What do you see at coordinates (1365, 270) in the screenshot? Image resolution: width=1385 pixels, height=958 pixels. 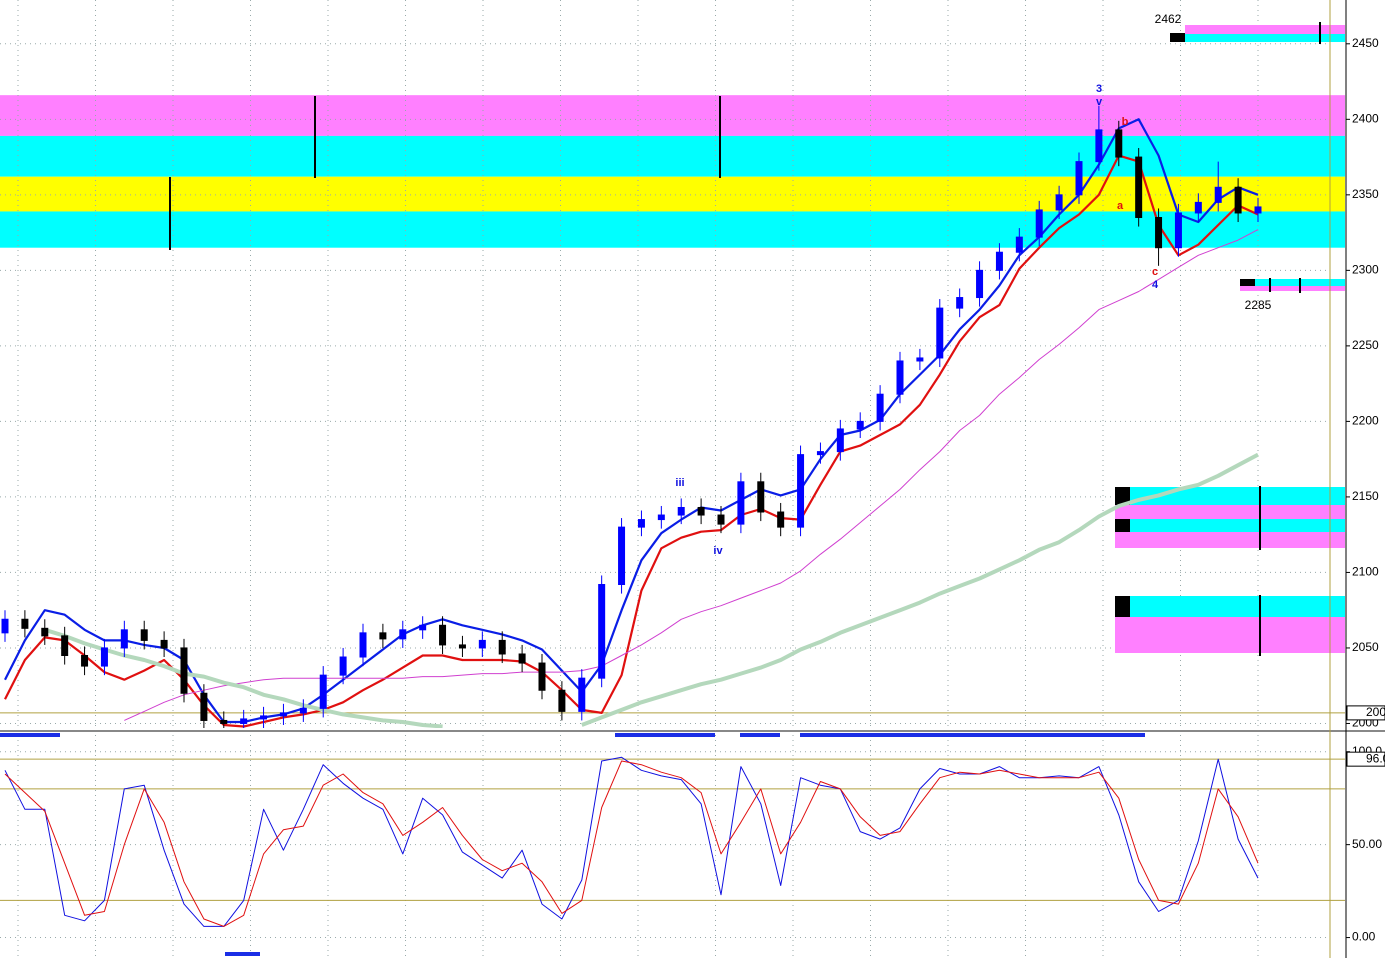 I see `y-tick-label: 2300` at bounding box center [1365, 270].